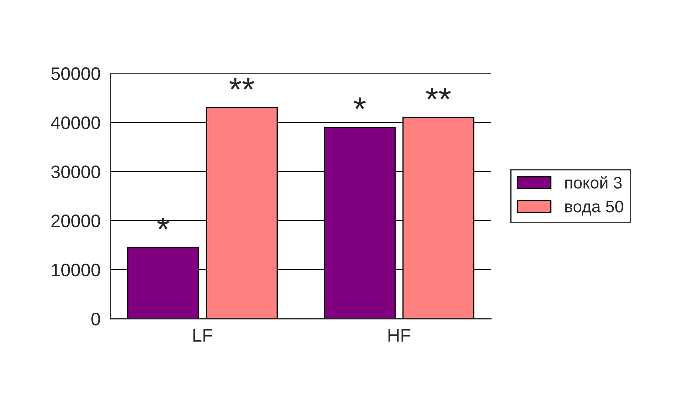 The height and width of the screenshot is (409, 692). Describe the element at coordinates (75, 172) in the screenshot. I see `y-tick-label: 30000` at that location.